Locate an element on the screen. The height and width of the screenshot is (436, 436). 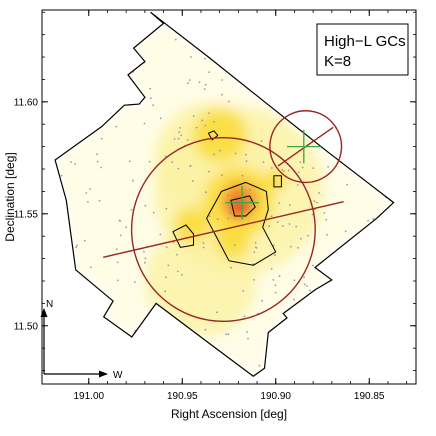
y-tick-label: 11.55 is located at coordinates (26, 214).